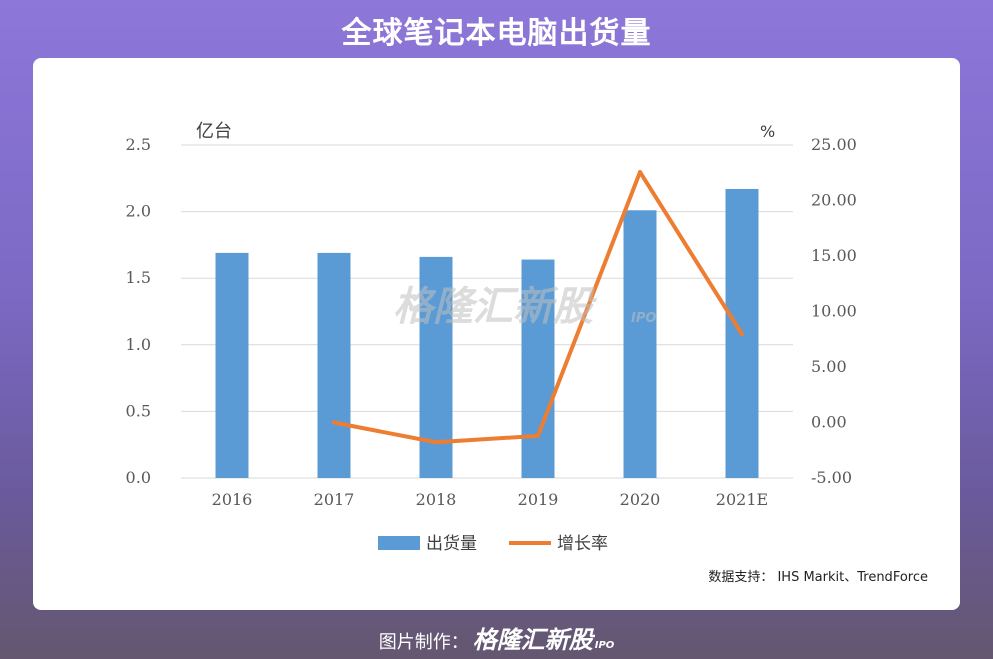 This screenshot has width=993, height=659. Describe the element at coordinates (138, 144) in the screenshot. I see `y-left-tick-label: 2.5` at that location.